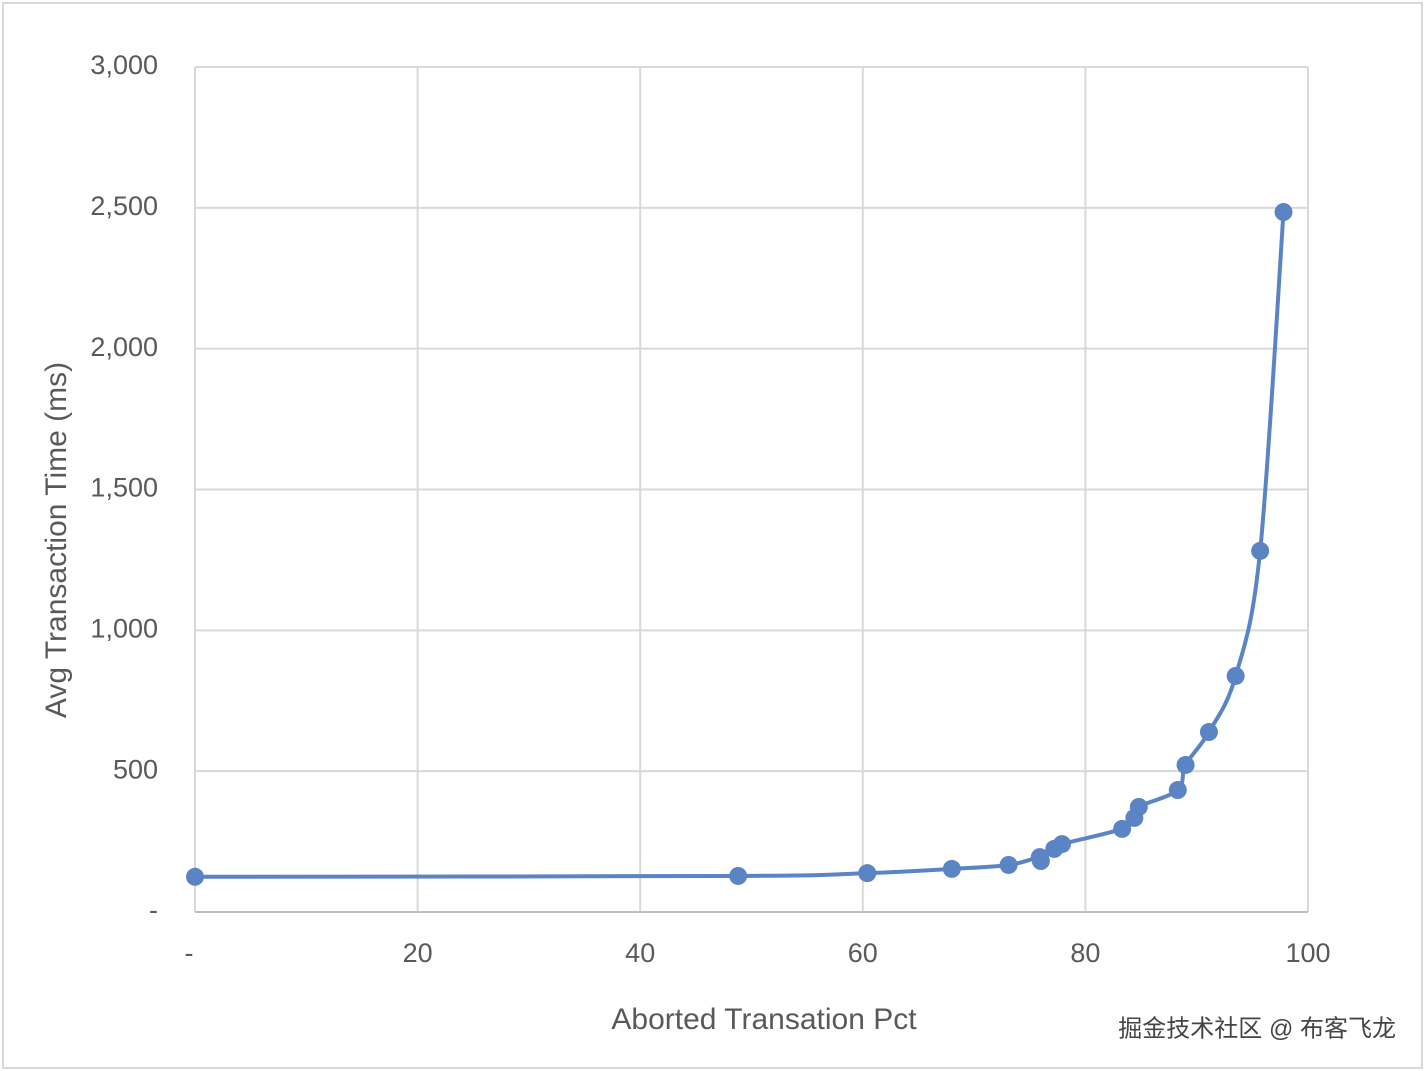 The width and height of the screenshot is (1425, 1071). I want to click on x-tick-label: 80, so click(1085, 953).